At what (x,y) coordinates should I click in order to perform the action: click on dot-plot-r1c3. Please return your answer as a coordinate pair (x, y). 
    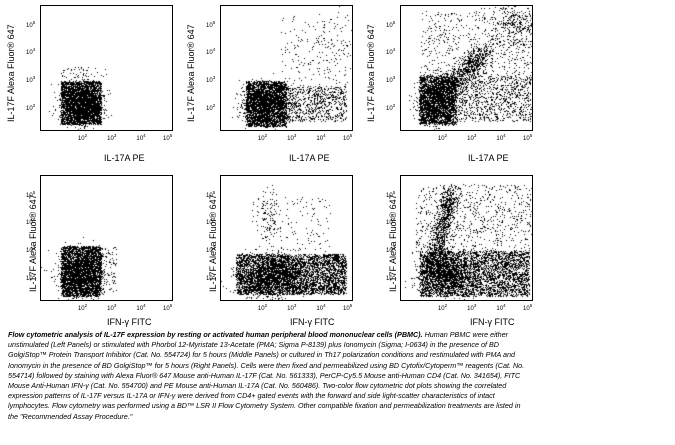
    Looking at the image, I should click on (466, 68).